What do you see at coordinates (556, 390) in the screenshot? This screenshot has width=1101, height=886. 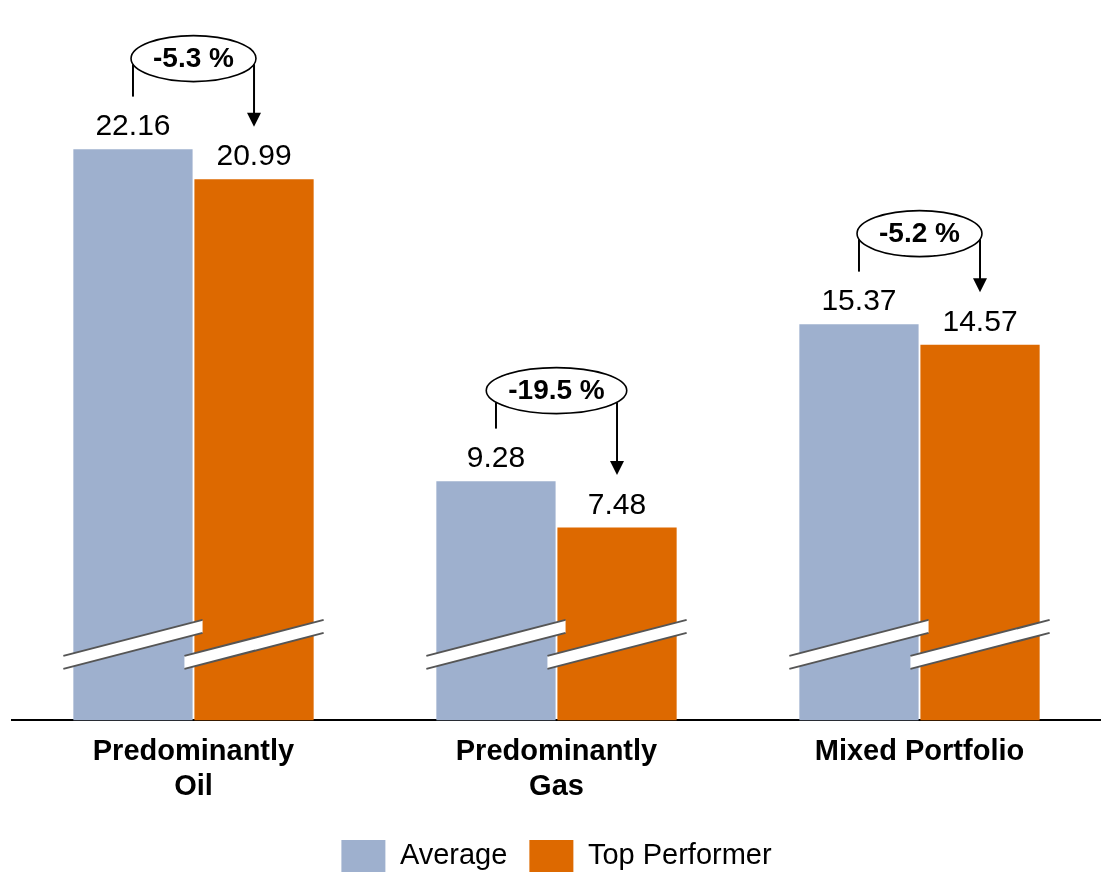 I see `annotation: -19.5 %` at bounding box center [556, 390].